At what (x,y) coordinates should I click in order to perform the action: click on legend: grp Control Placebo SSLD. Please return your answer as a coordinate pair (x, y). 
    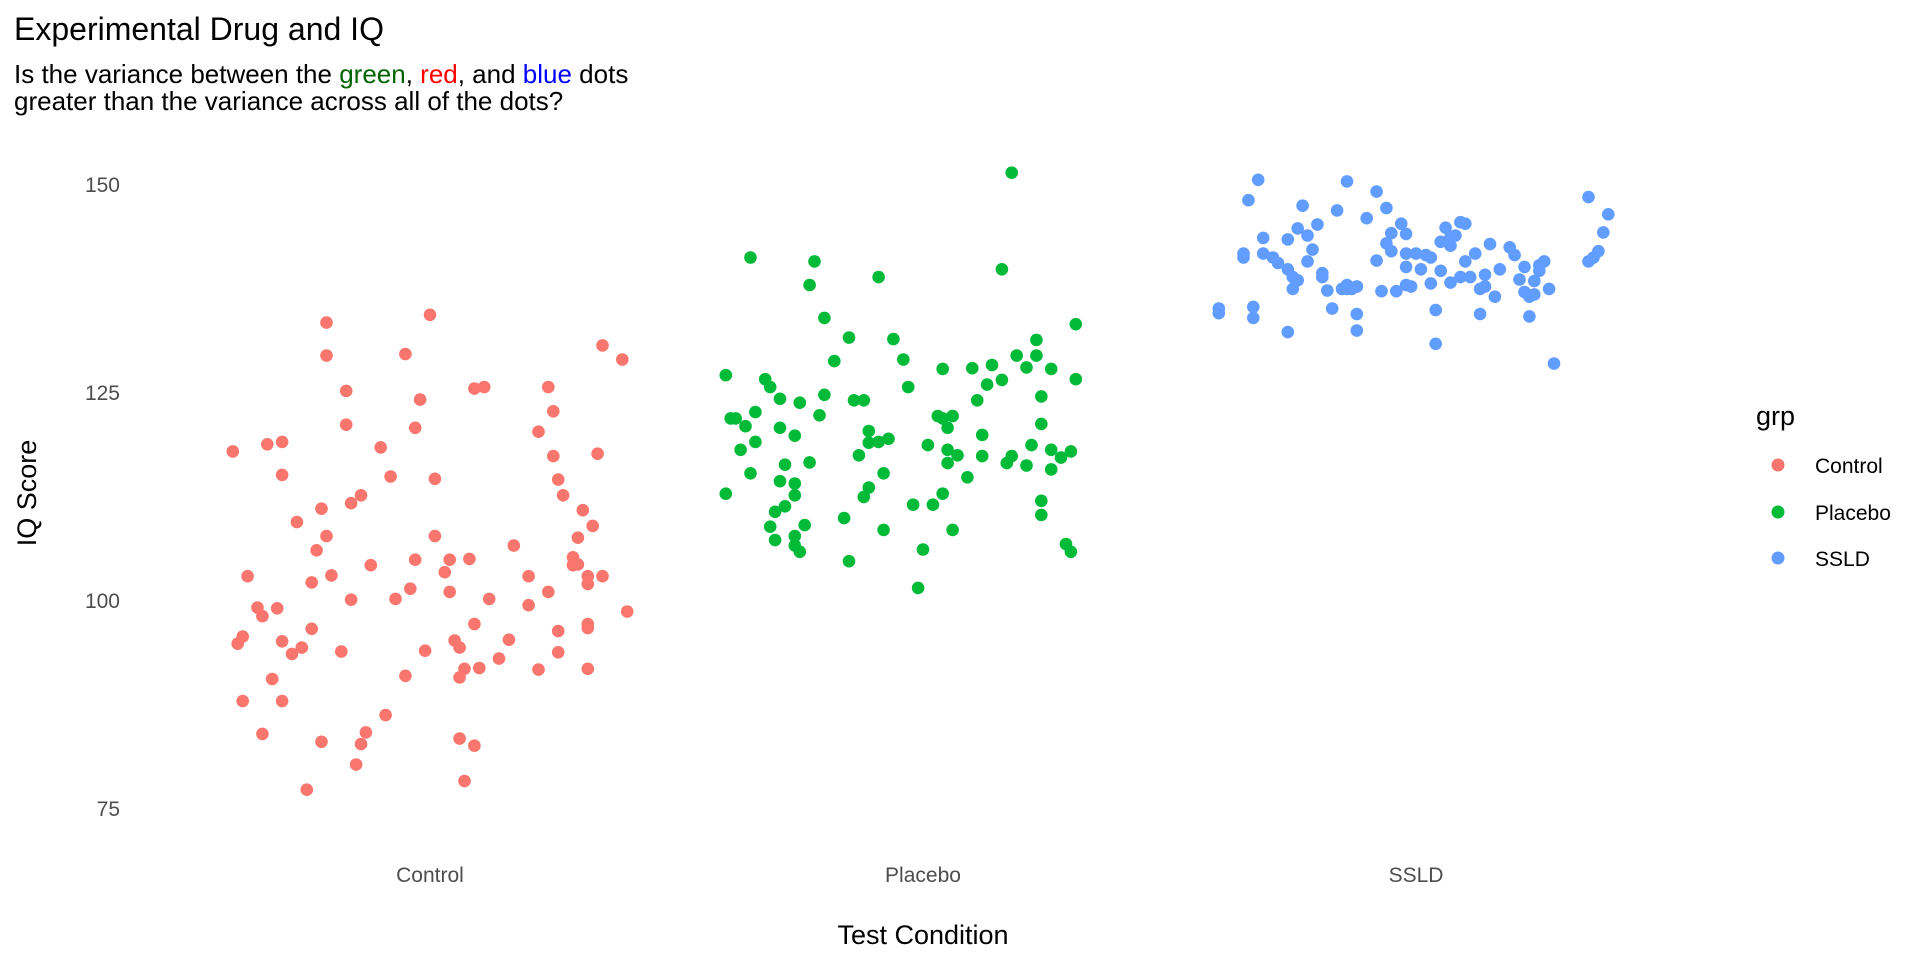
    Looking at the image, I should click on (1823, 486).